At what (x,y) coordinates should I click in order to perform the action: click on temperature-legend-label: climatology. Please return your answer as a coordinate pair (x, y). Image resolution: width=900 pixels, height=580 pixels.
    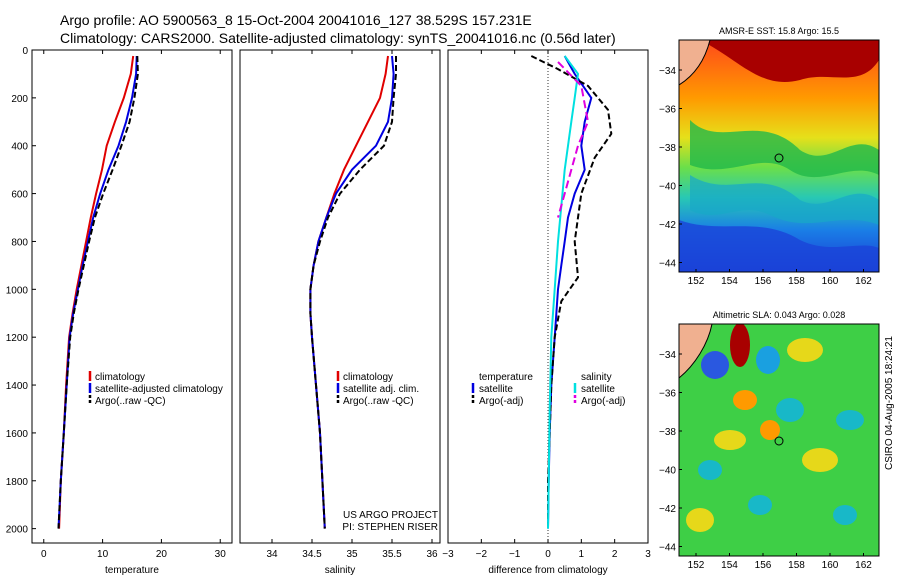
    Looking at the image, I should click on (120, 377).